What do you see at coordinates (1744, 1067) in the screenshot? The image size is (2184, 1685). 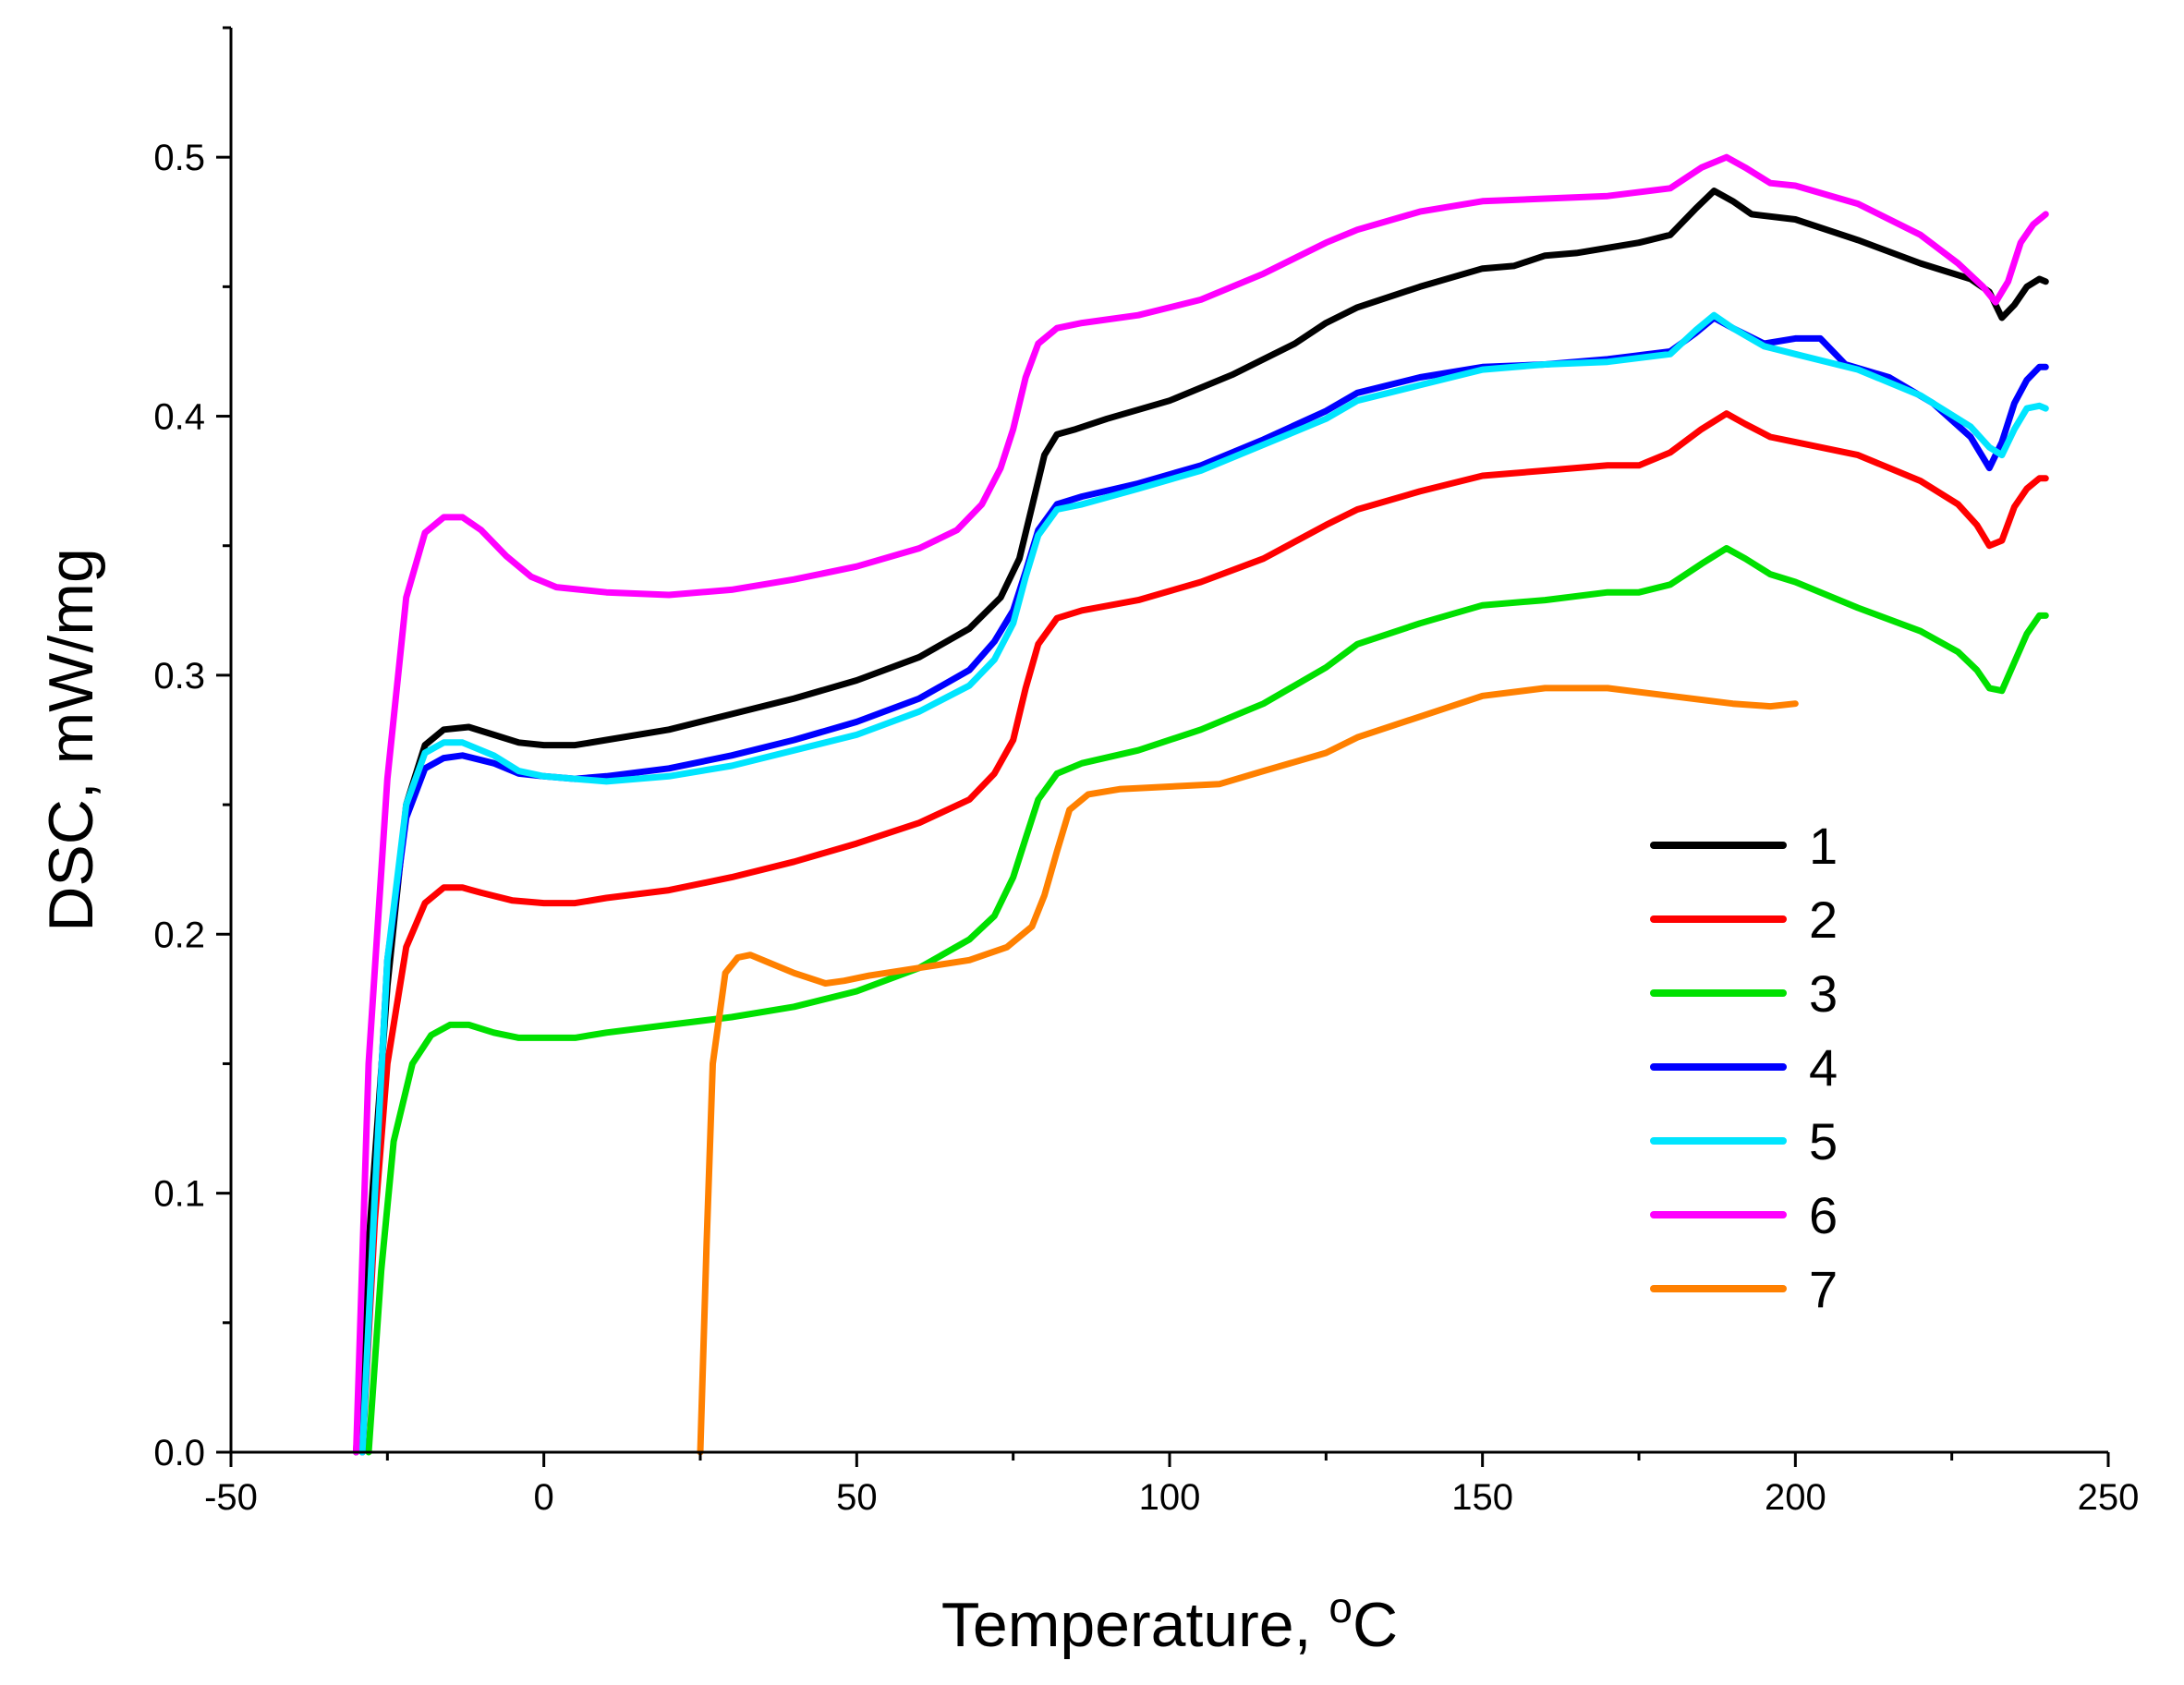 I see `legend: 1 2 3 4 5 6 7` at bounding box center [1744, 1067].